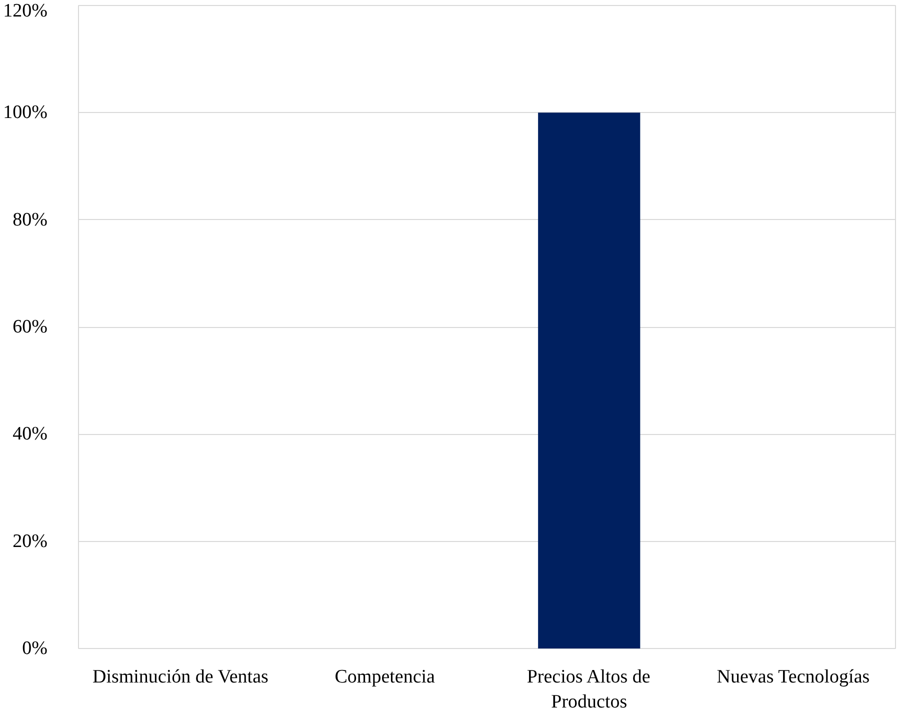 This screenshot has width=904, height=719. What do you see at coordinates (180, 677) in the screenshot?
I see `x-tick-label: Disminución de Ventas` at bounding box center [180, 677].